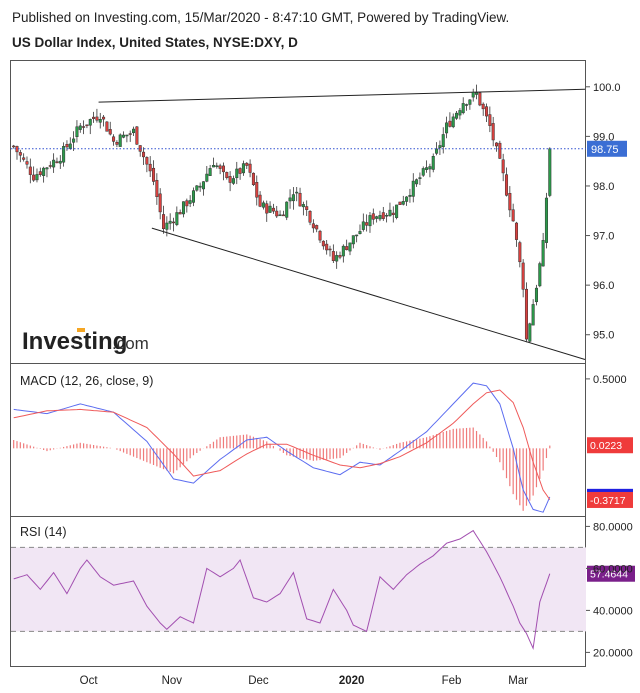 The height and width of the screenshot is (693, 640). What do you see at coordinates (86, 381) in the screenshot?
I see `macd-panel-title: MACD (12, 26, close, 9)` at bounding box center [86, 381].